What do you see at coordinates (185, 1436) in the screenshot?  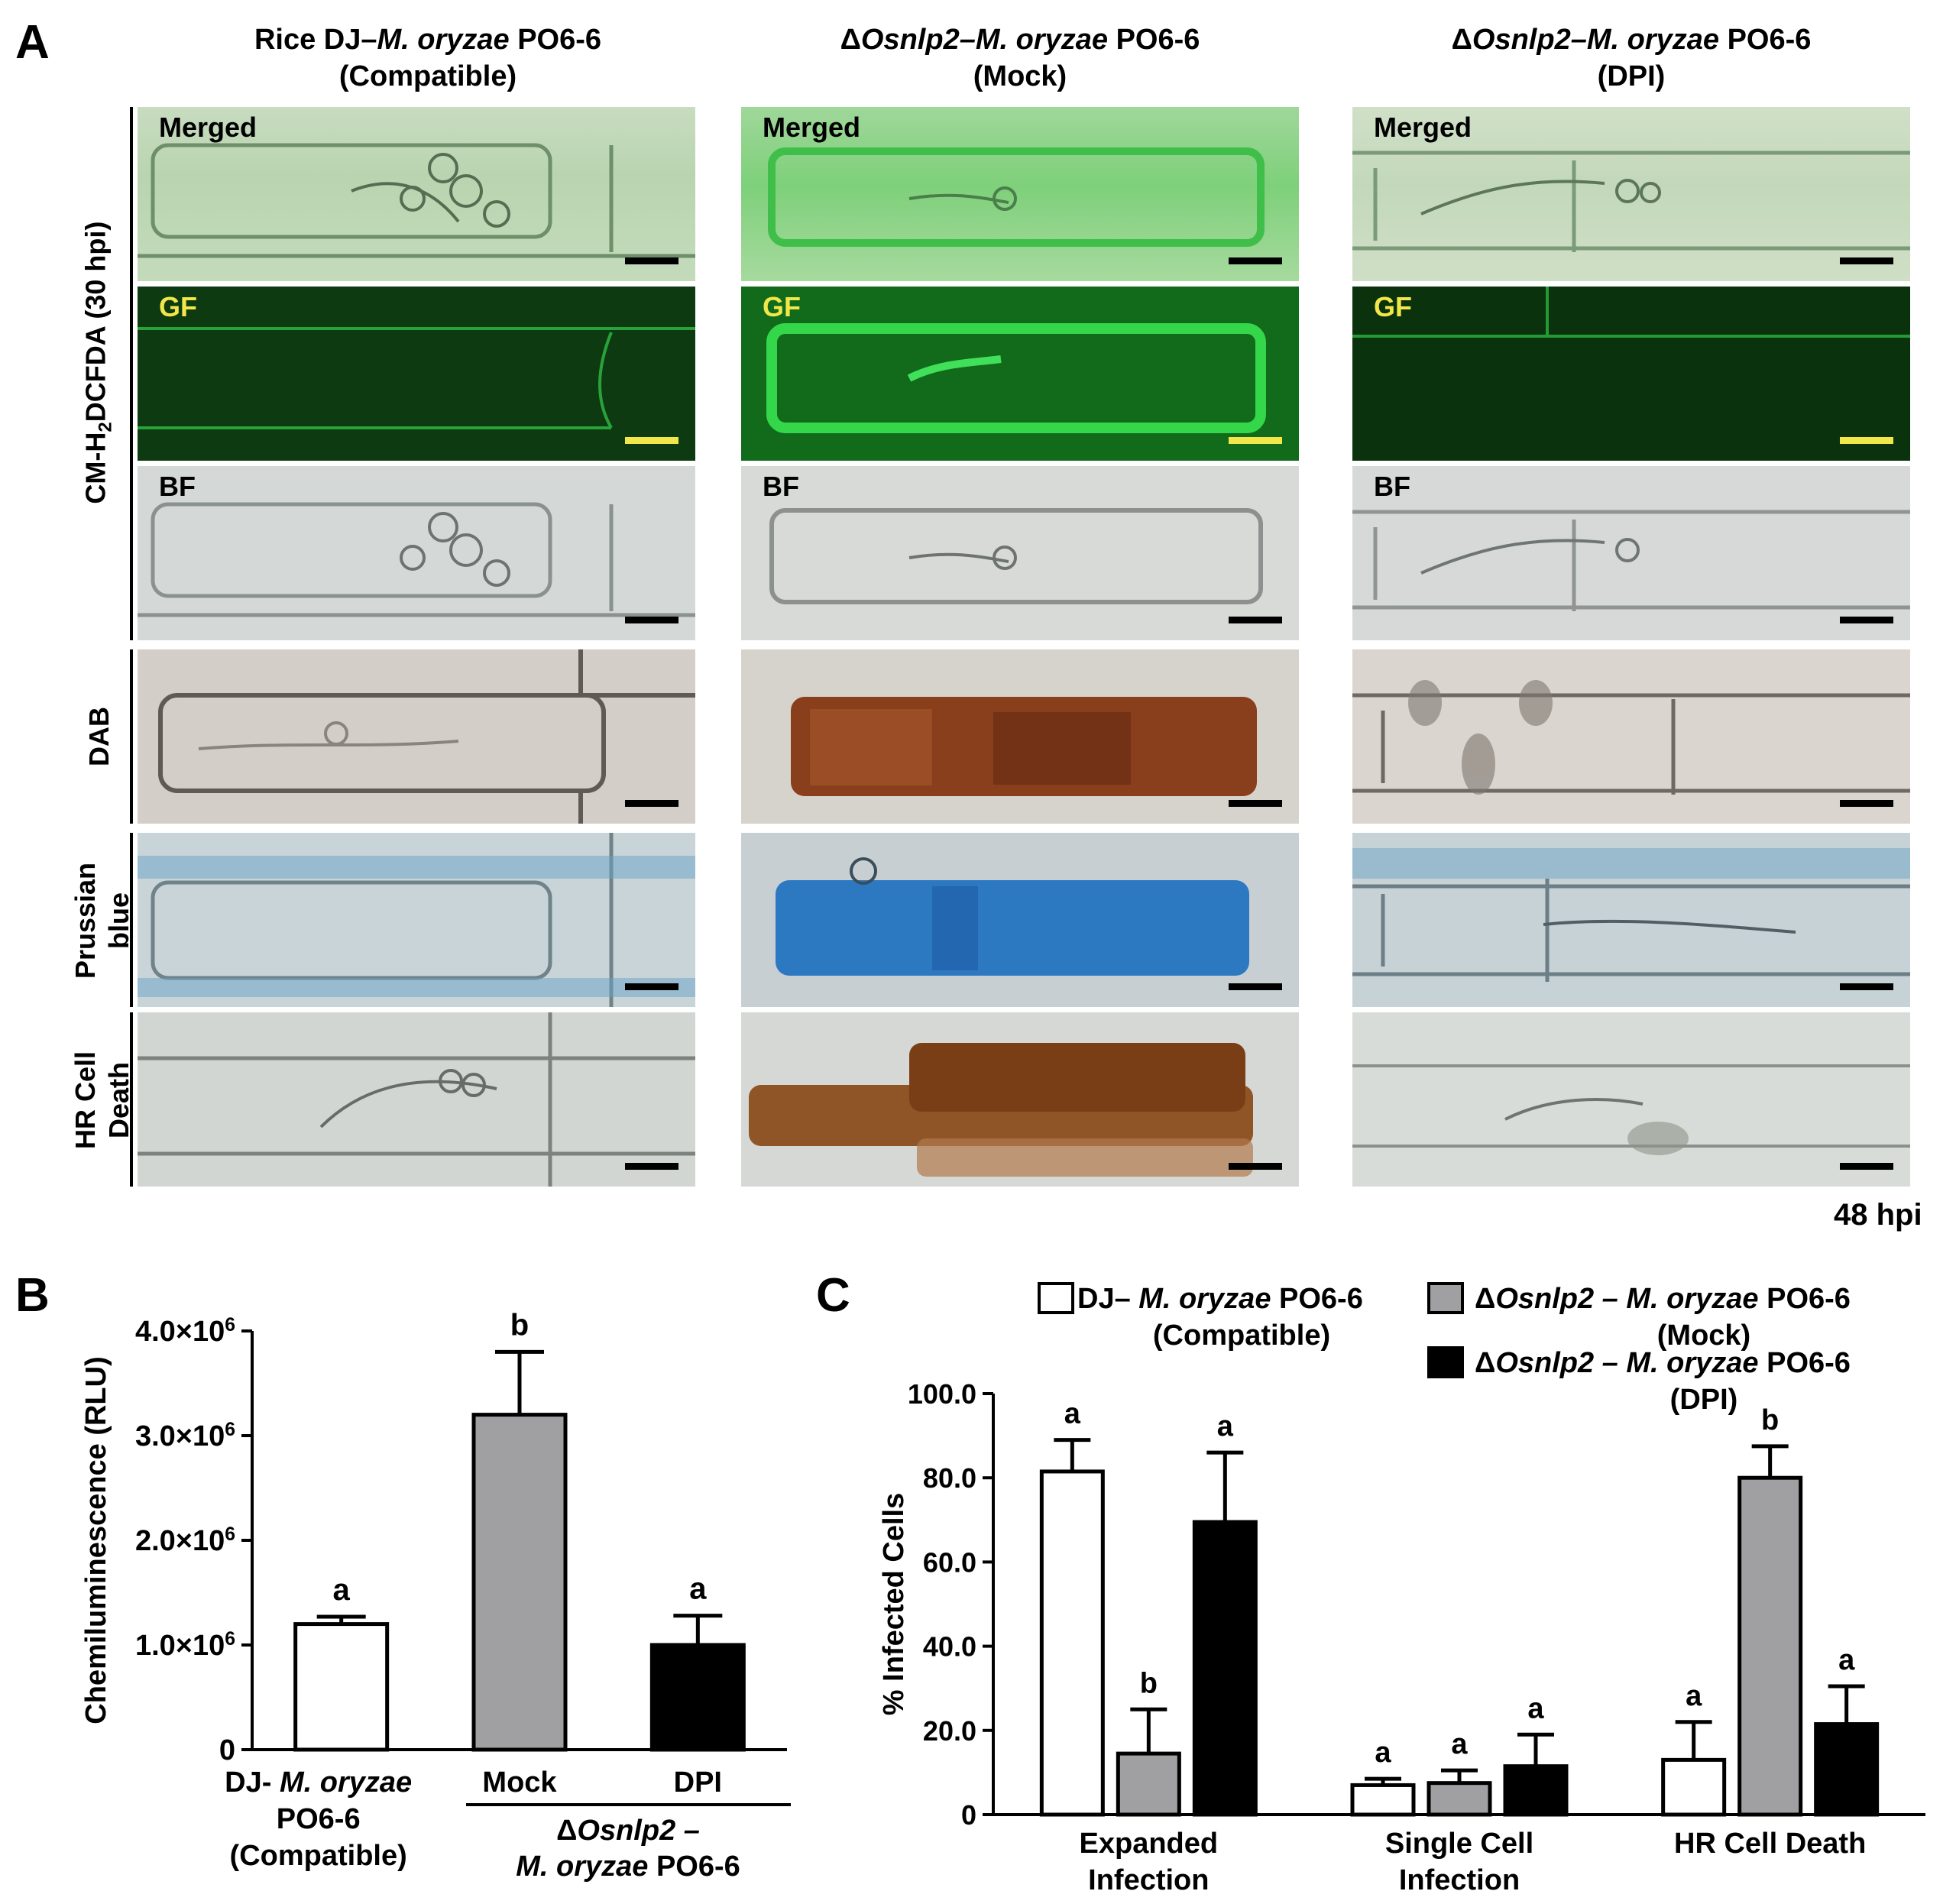 I see `y-tick-label: 3.0×106` at bounding box center [185, 1436].